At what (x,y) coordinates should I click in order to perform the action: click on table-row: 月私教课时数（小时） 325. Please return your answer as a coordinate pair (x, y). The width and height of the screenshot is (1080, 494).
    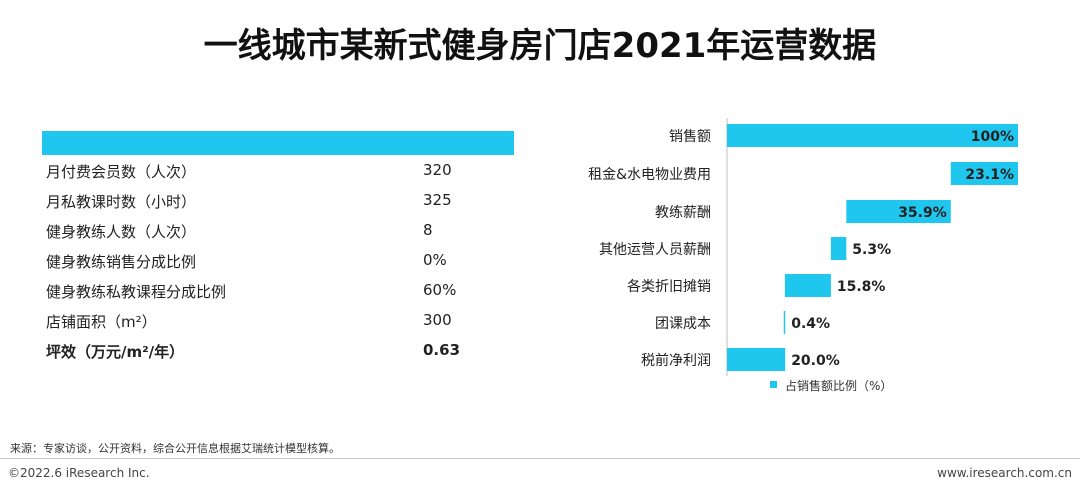
    Looking at the image, I should click on (281, 205).